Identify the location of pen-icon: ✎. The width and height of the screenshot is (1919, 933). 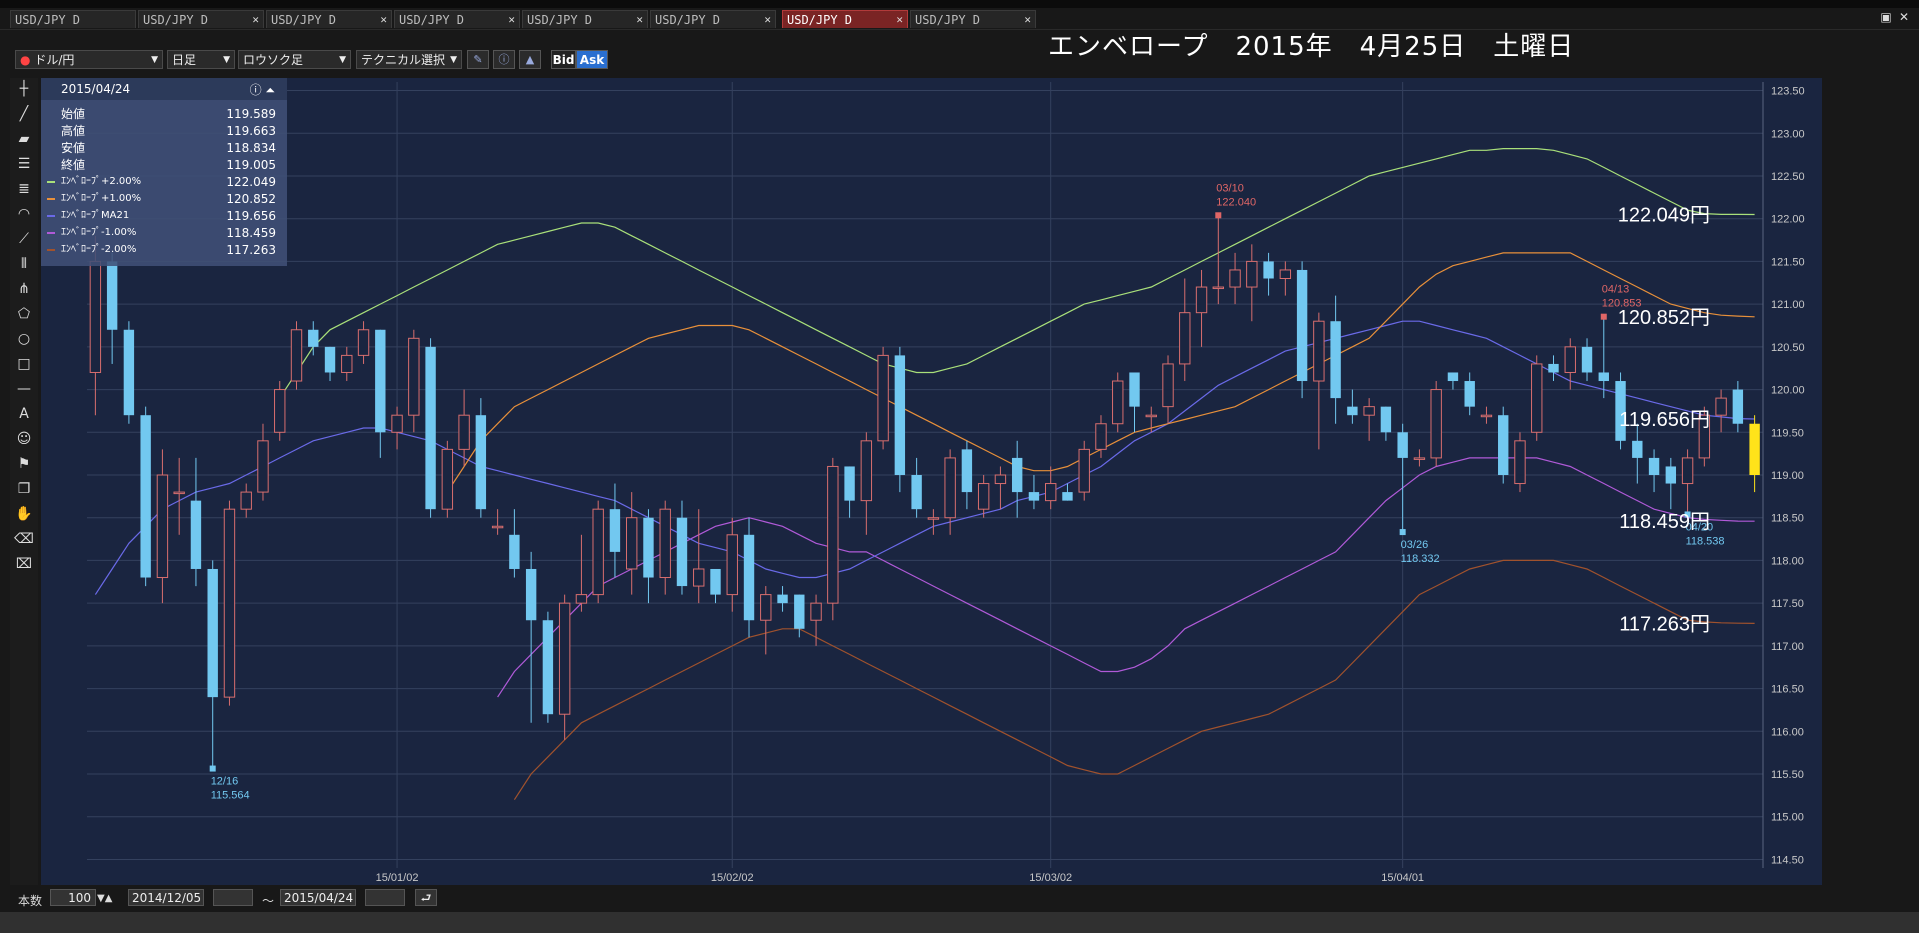
(478, 59).